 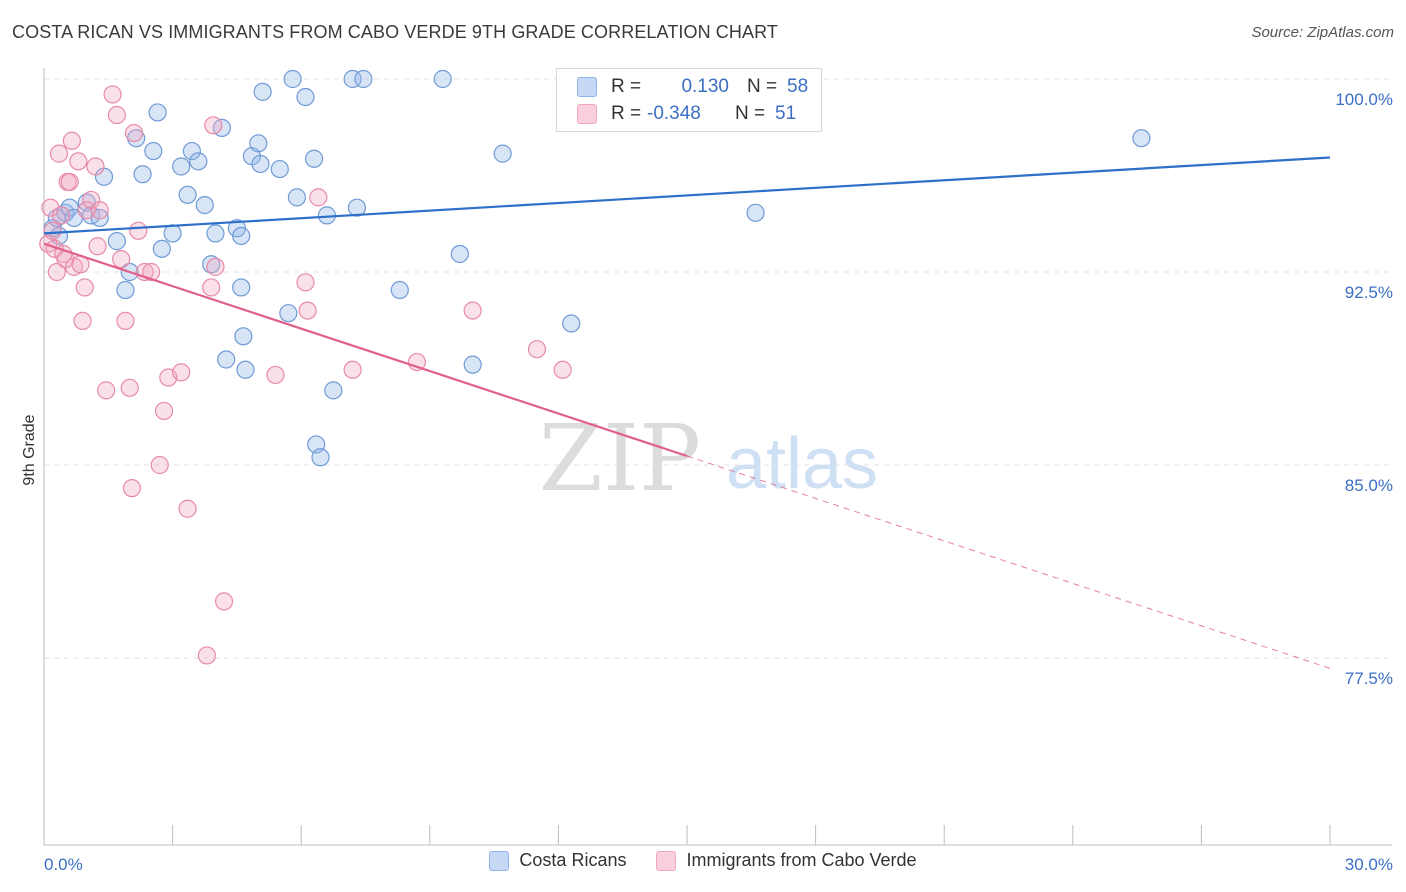 I want to click on stats-row-cabo-verde: R = -0.348 N = 51, so click(x=686, y=114).